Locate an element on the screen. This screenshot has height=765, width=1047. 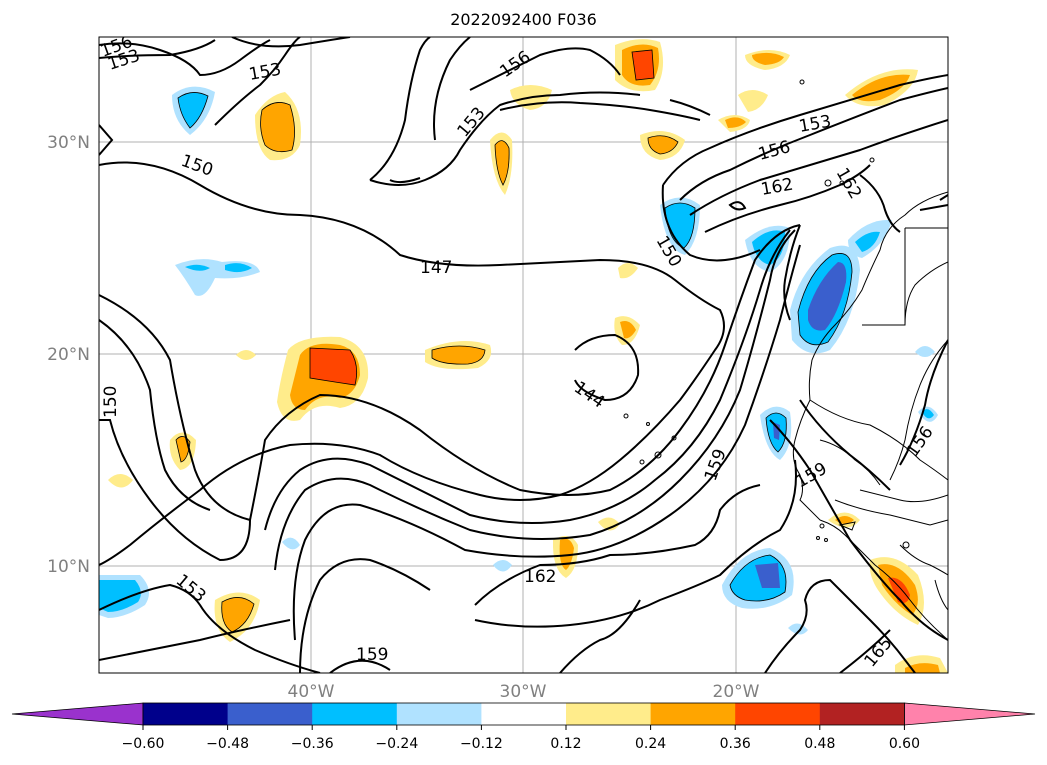
lon-label-30w: 30°W is located at coordinates (523, 692).